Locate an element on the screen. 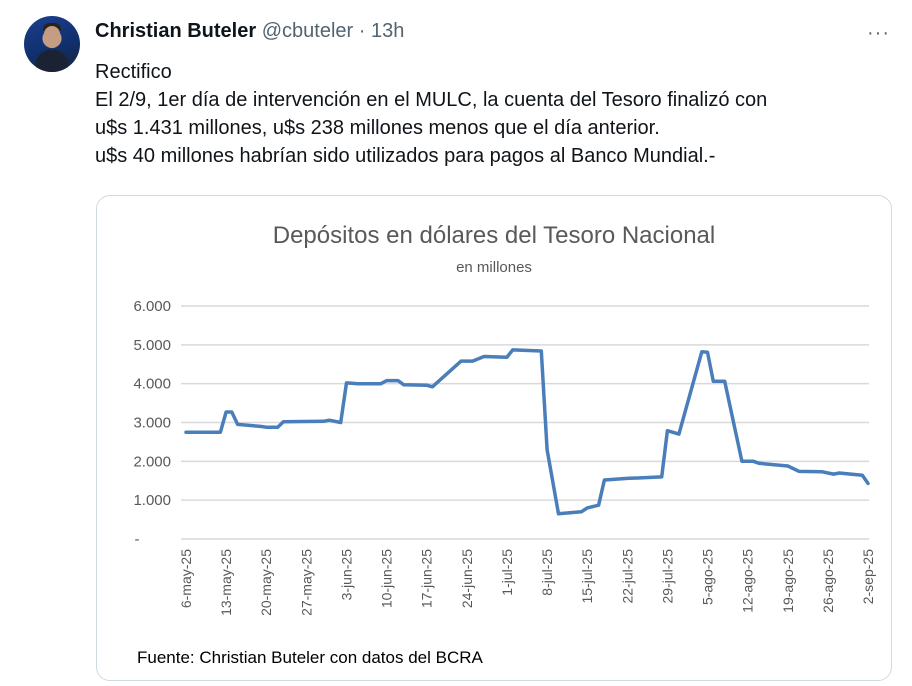 The width and height of the screenshot is (912, 686). x-tick-label: 15-jul-25 is located at coordinates (587, 576).